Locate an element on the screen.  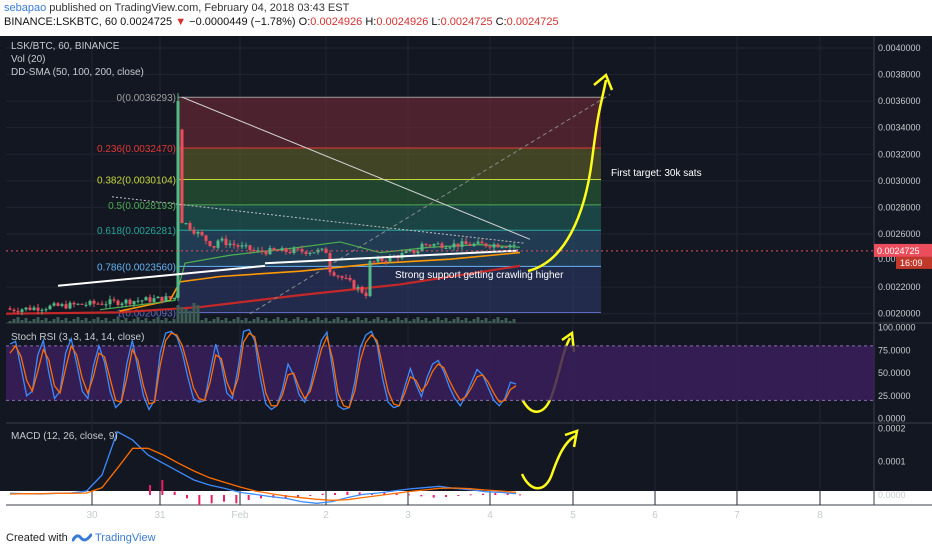
top-margin is located at coordinates (466, 34).